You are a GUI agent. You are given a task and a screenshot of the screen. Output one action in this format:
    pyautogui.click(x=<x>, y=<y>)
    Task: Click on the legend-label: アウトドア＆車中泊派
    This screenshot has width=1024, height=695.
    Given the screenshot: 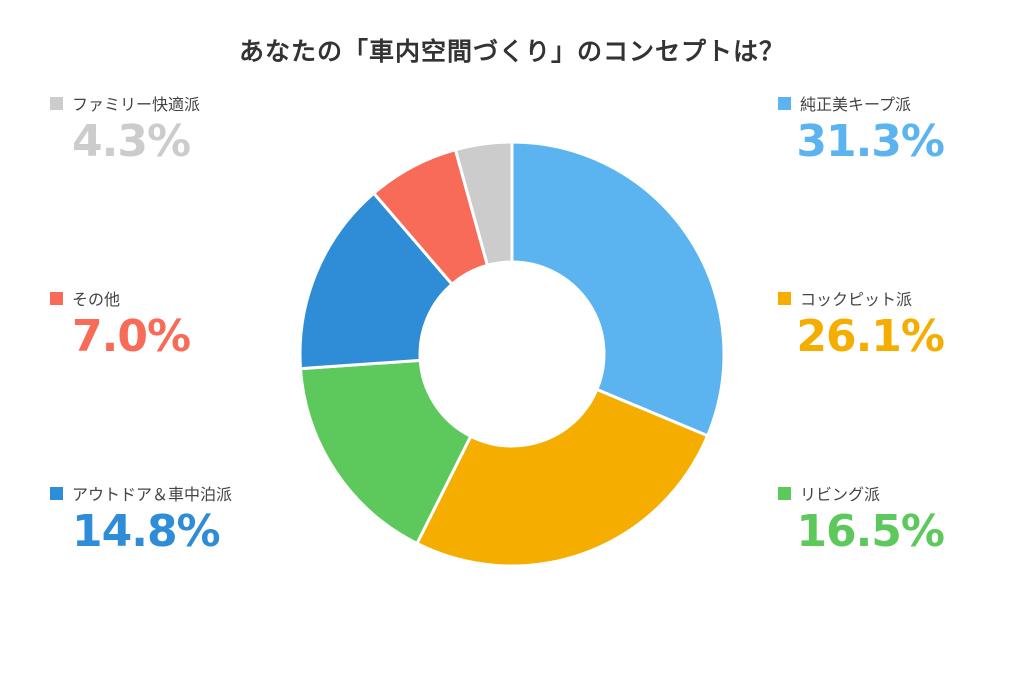 What is the action you would take?
    pyautogui.click(x=152, y=494)
    